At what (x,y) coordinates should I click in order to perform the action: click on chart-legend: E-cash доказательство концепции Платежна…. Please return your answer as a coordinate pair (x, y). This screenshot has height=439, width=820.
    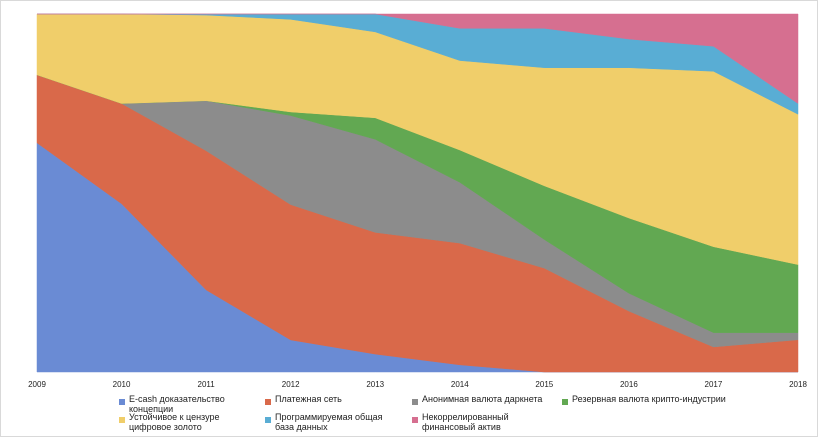
    Looking at the image, I should click on (442, 416).